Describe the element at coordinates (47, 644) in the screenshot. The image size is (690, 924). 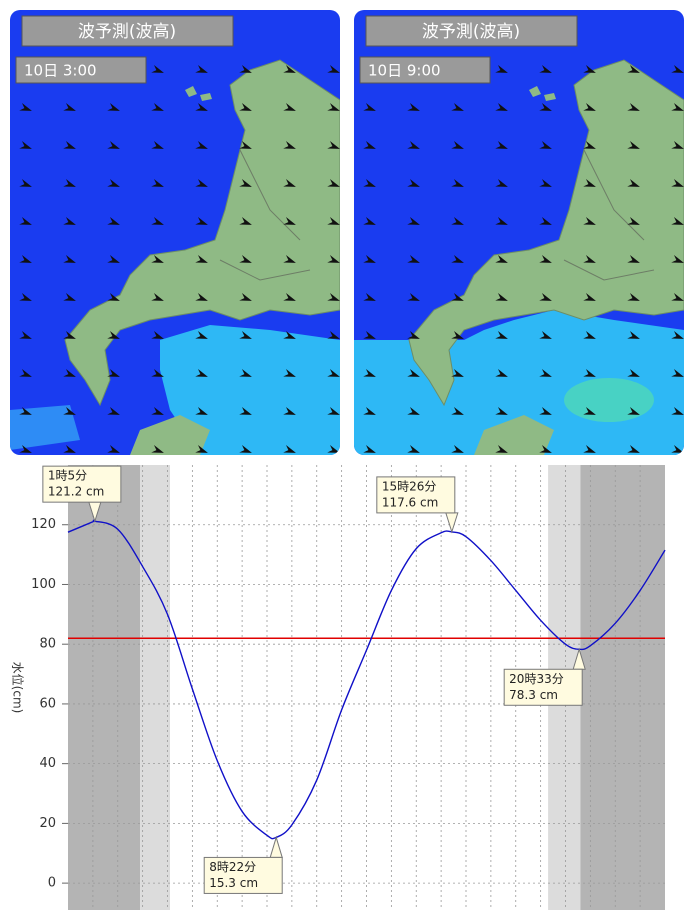
I see `y-tick-label: 80` at that location.